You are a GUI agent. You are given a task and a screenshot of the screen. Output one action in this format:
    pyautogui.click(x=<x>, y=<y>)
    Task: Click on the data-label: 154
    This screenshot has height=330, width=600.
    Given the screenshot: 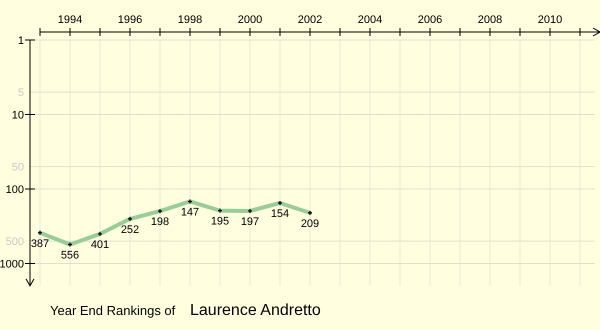 What is the action you would take?
    pyautogui.click(x=280, y=214)
    